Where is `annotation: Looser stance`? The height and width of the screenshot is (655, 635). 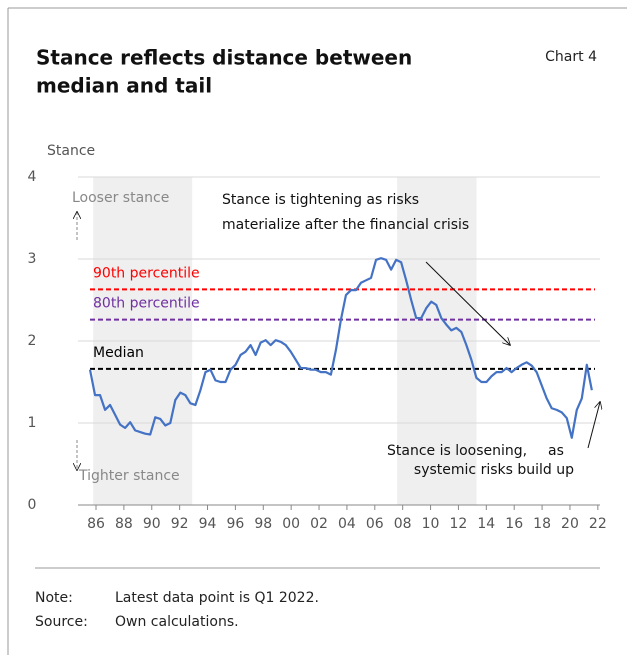 annotation: Looser stance is located at coordinates (120, 198).